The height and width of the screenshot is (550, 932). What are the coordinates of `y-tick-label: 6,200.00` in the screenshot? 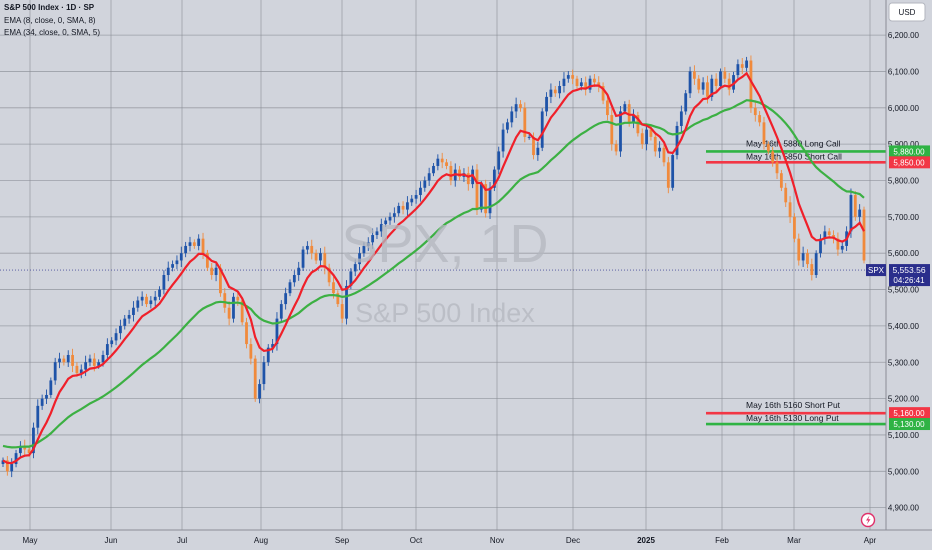 It's located at (904, 35).